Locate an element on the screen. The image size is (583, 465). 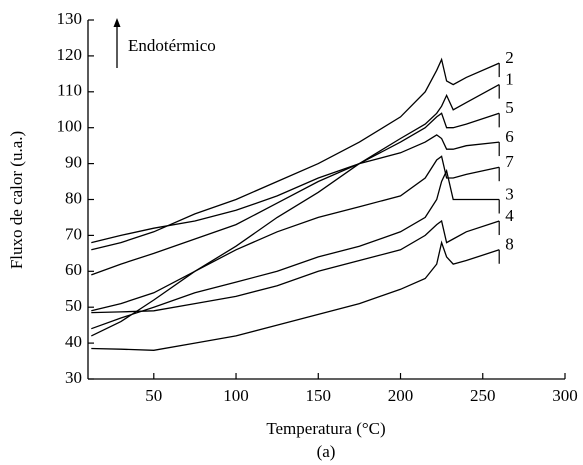
y-tick-label: 80 is located at coordinates (73, 197).